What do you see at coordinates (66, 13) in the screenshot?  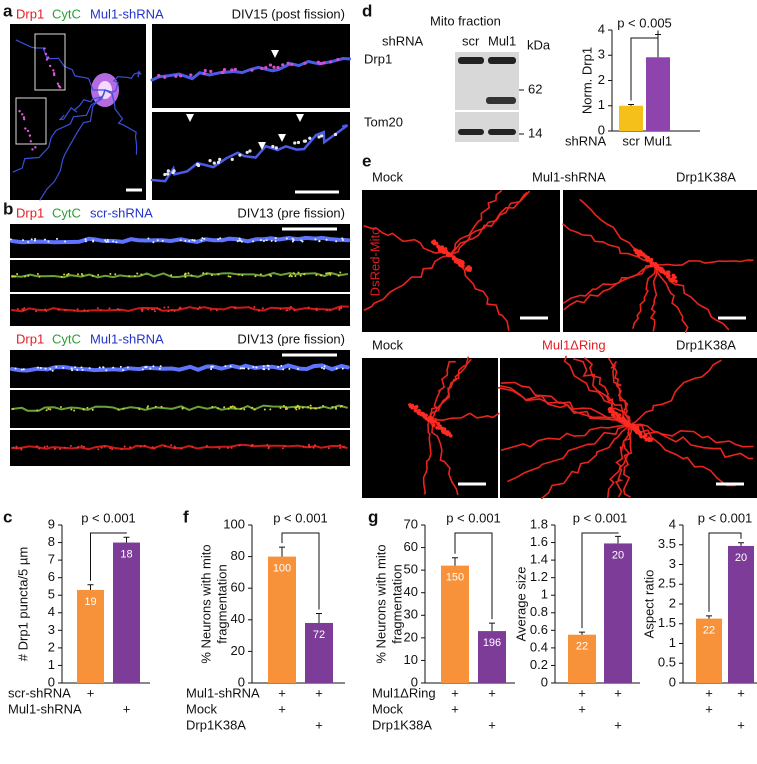 I see `stain-label: CytC` at bounding box center [66, 13].